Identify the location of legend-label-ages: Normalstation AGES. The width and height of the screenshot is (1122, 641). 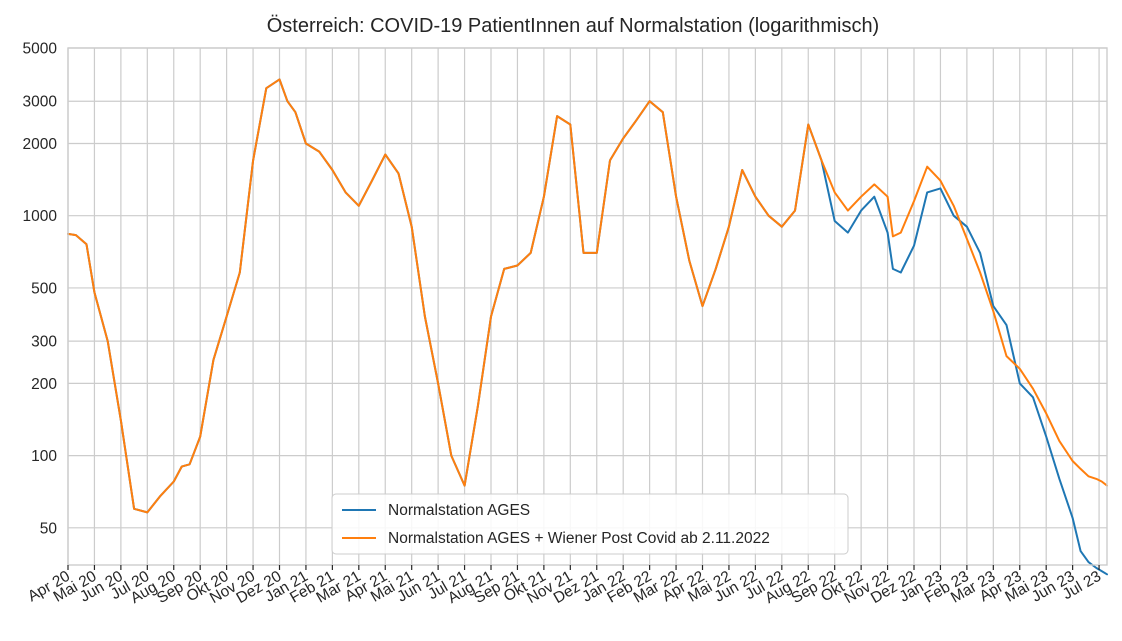
(459, 510).